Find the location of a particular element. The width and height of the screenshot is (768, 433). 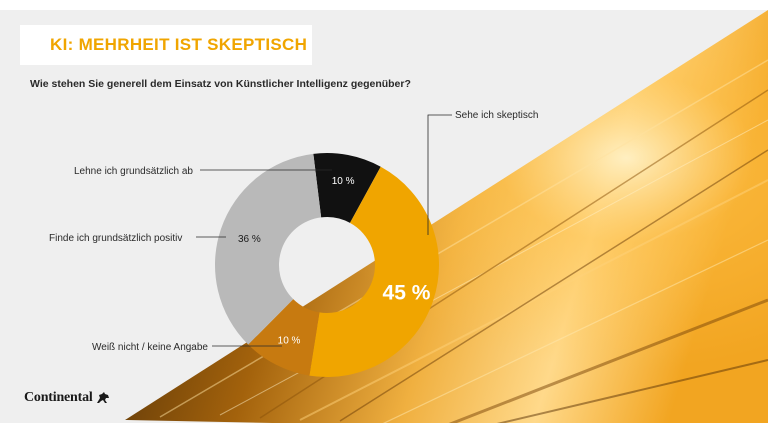

label-lehne-ab: Lehne ich grundsätzlich ab is located at coordinates (133, 171).